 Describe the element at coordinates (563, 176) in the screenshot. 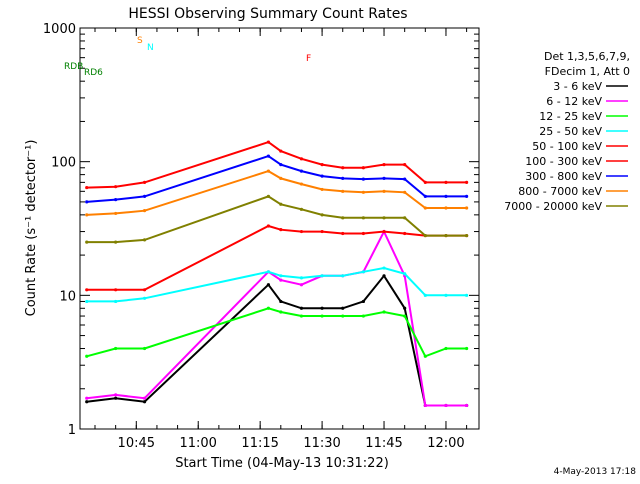

I see `legend-entry-label: 300 - 800 keV` at that location.